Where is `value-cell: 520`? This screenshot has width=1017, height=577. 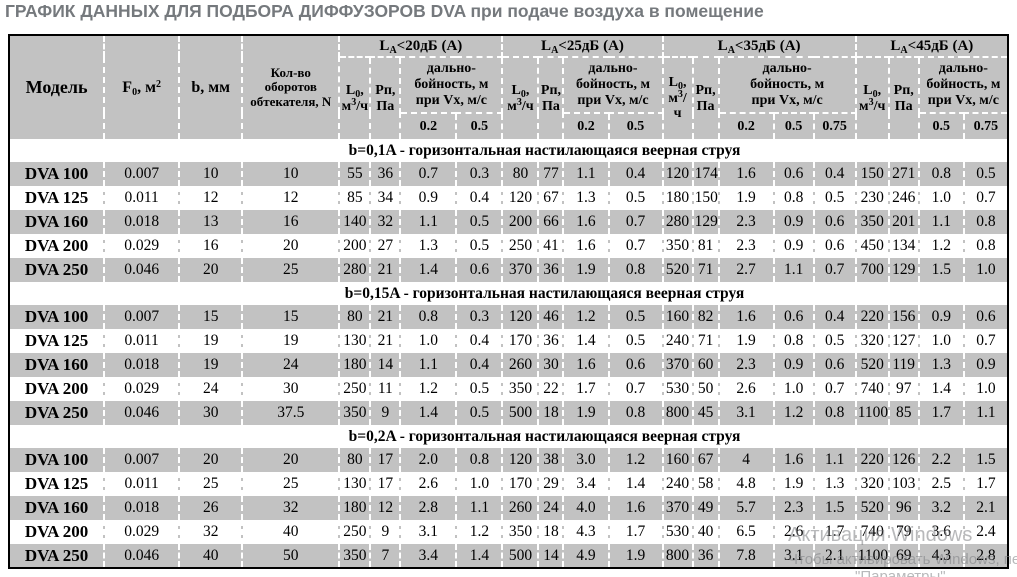 value-cell: 520 is located at coordinates (872, 365).